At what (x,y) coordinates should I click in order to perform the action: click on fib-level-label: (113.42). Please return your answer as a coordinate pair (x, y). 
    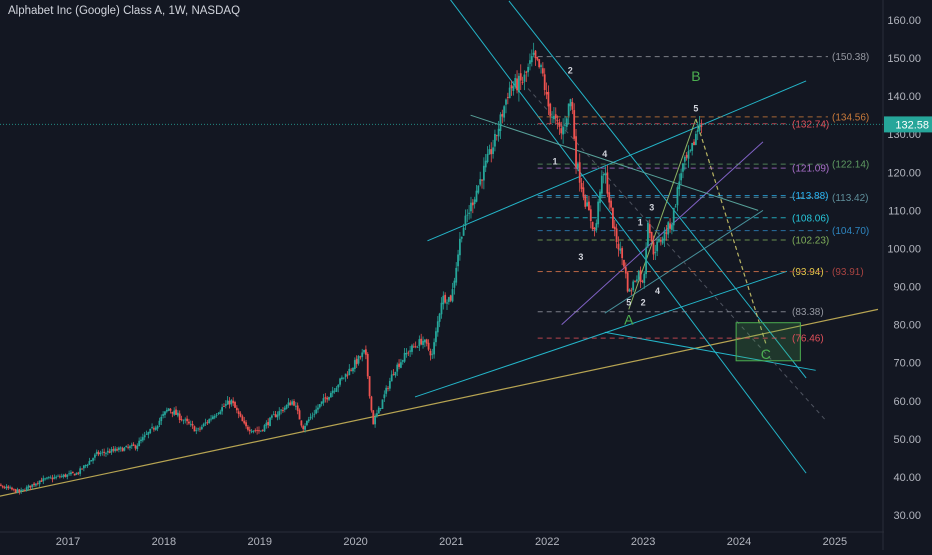
    Looking at the image, I should click on (850, 198).